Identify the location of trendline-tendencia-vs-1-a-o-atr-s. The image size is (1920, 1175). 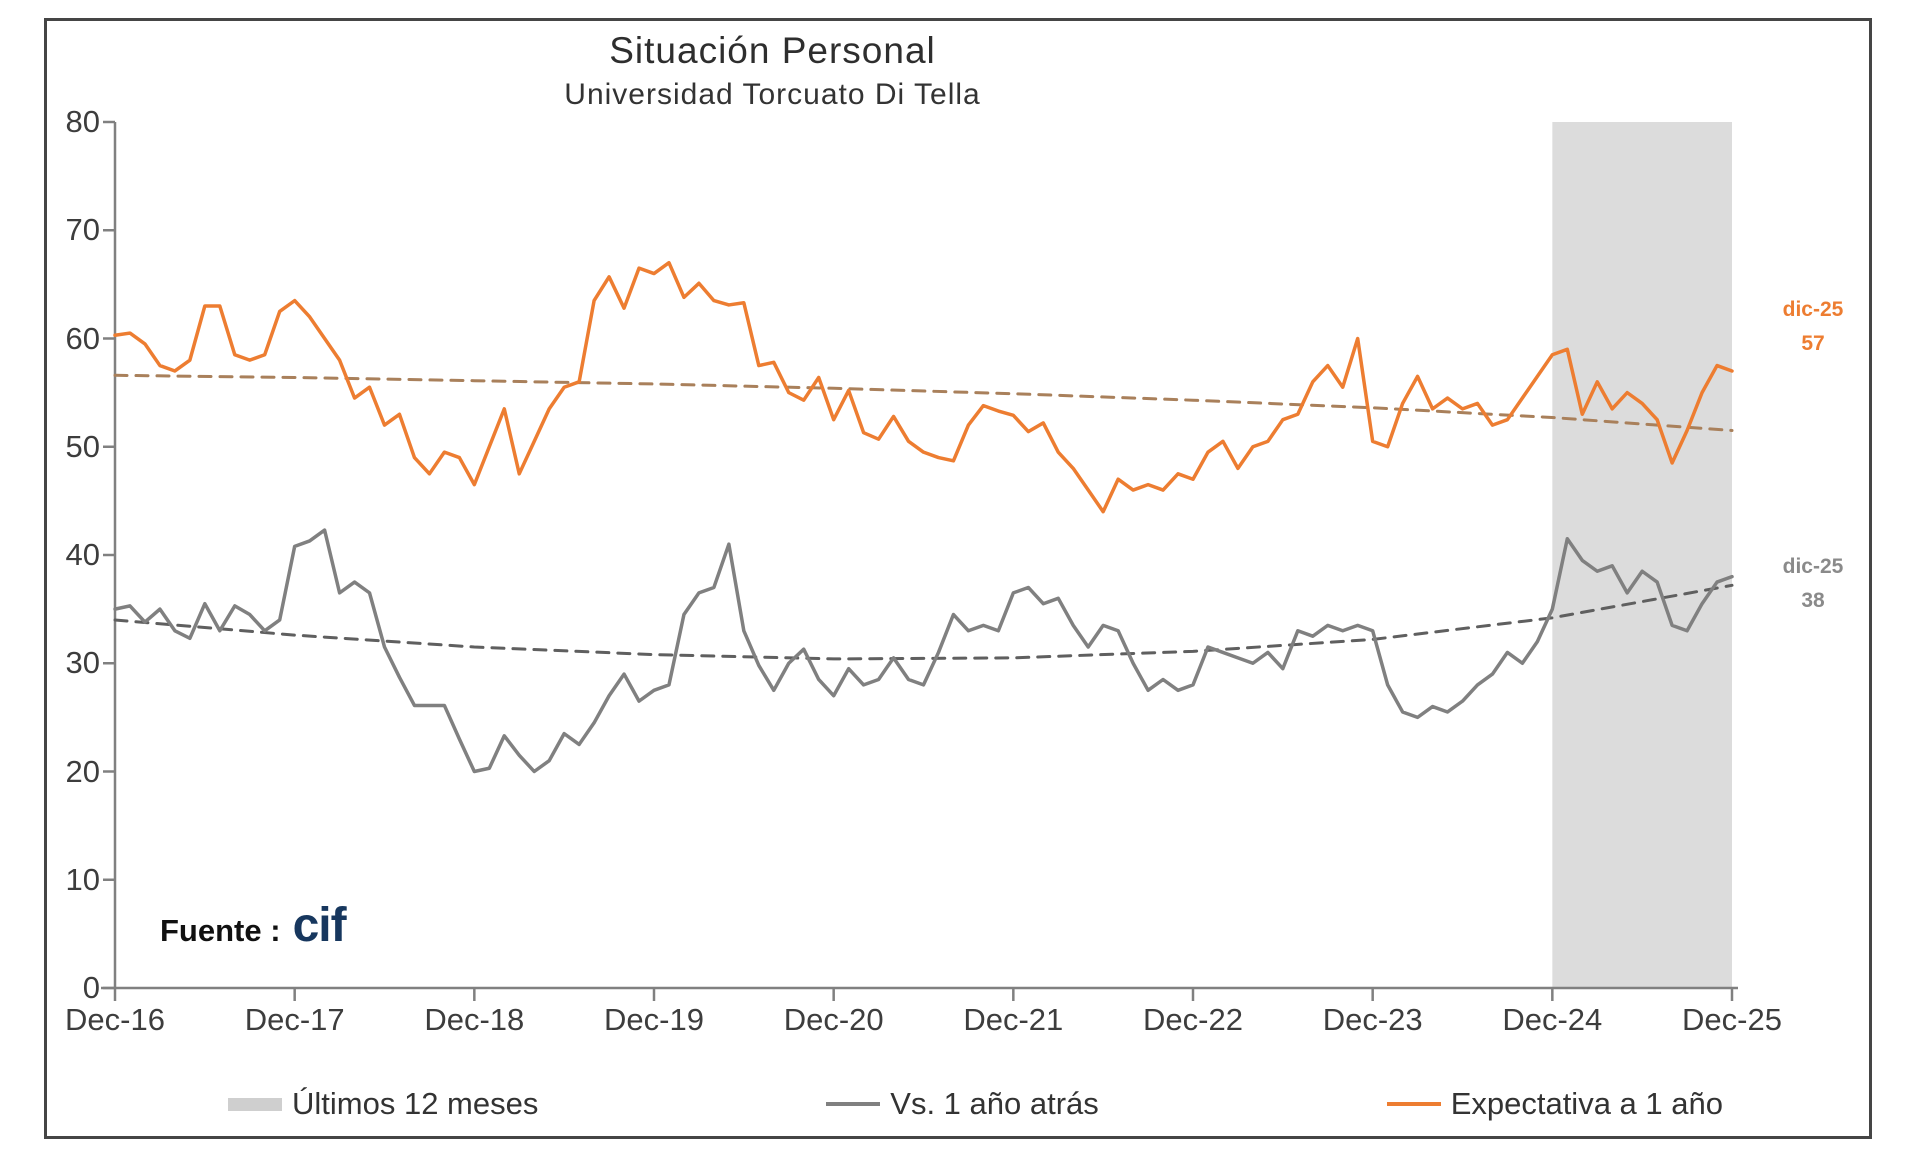
(923, 622).